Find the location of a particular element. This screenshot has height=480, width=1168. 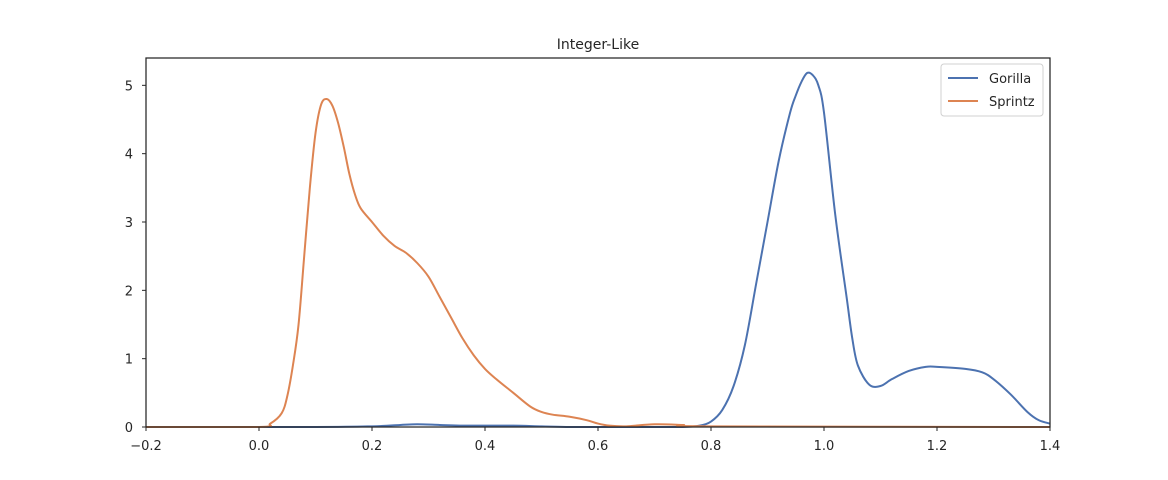

x-tick-label: 0.4 is located at coordinates (485, 446).